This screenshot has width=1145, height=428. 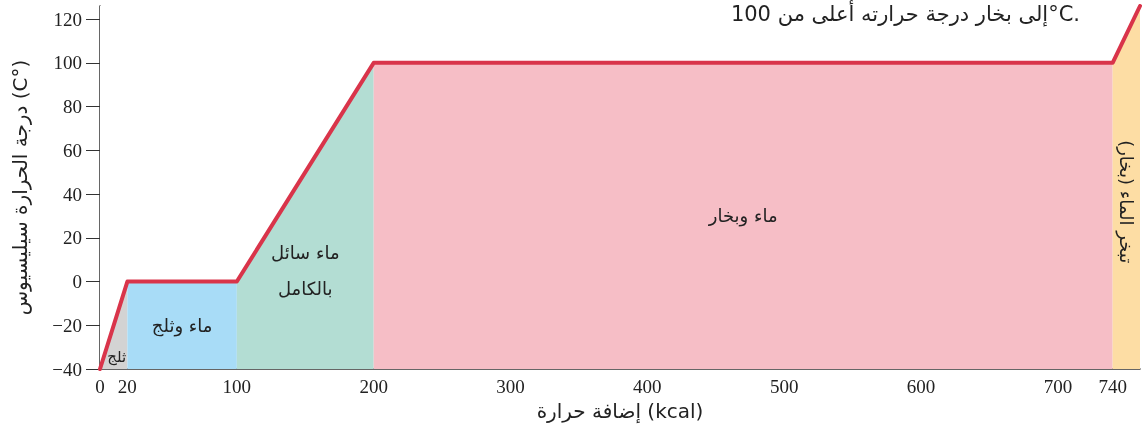 What do you see at coordinates (117, 357) in the screenshot?
I see `band-label: ثلج` at bounding box center [117, 357].